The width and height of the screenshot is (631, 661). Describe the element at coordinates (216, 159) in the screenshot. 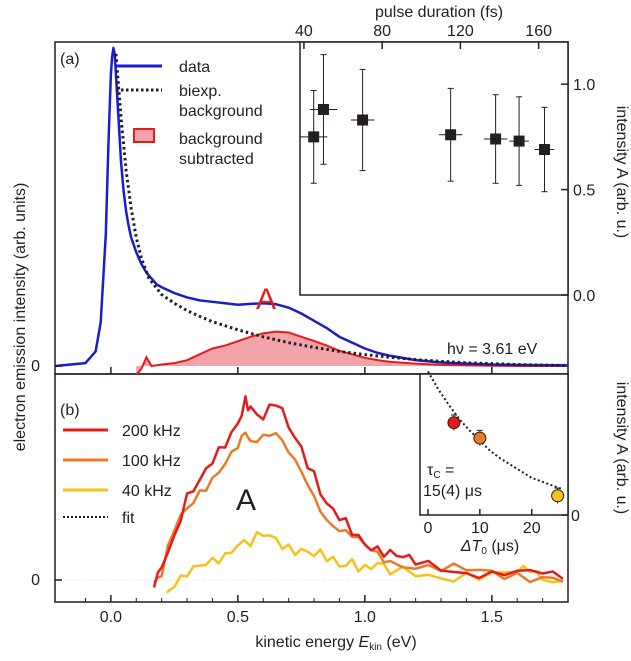

I see `legend-sub-label-2: subtracted` at that location.